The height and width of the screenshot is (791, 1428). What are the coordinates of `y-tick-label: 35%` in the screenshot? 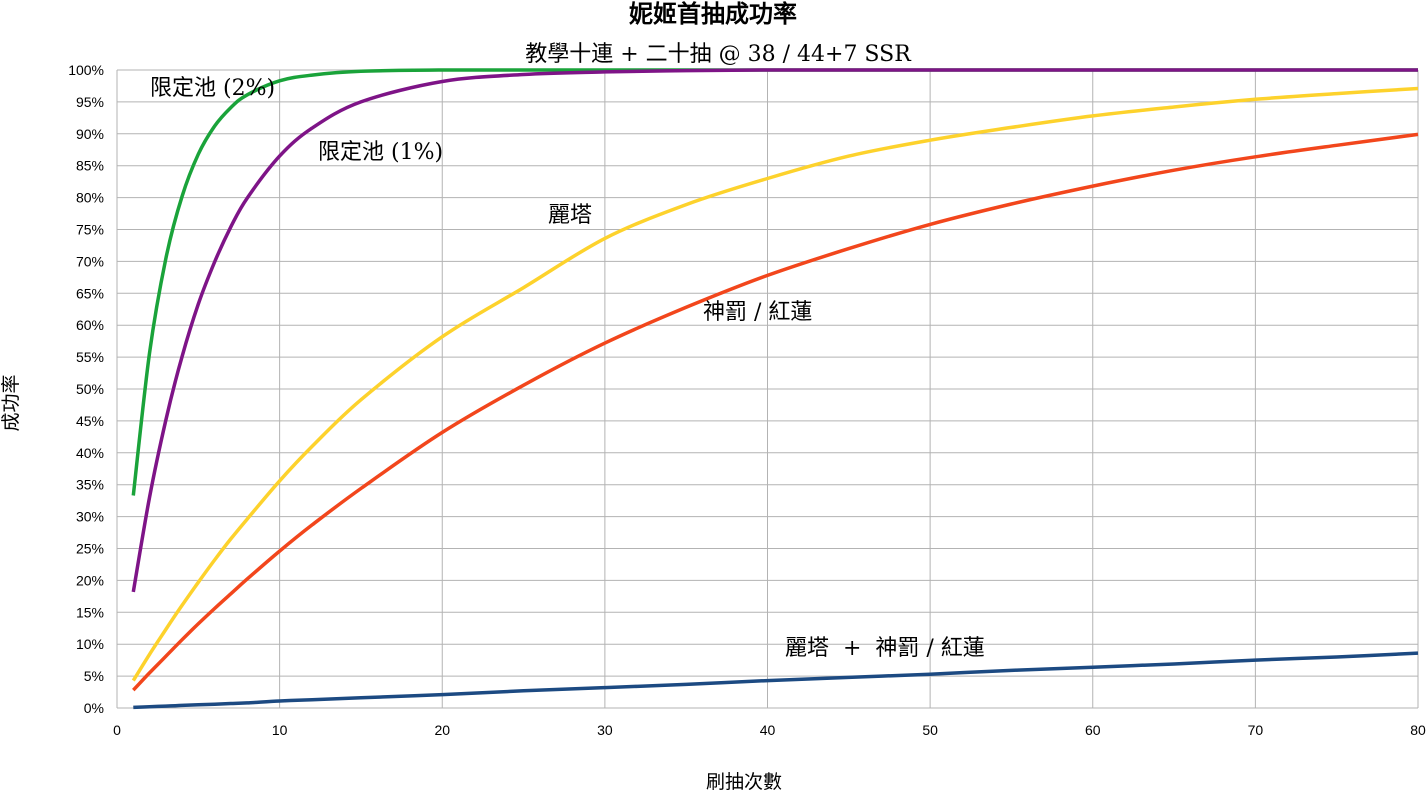 It's located at (90, 485).